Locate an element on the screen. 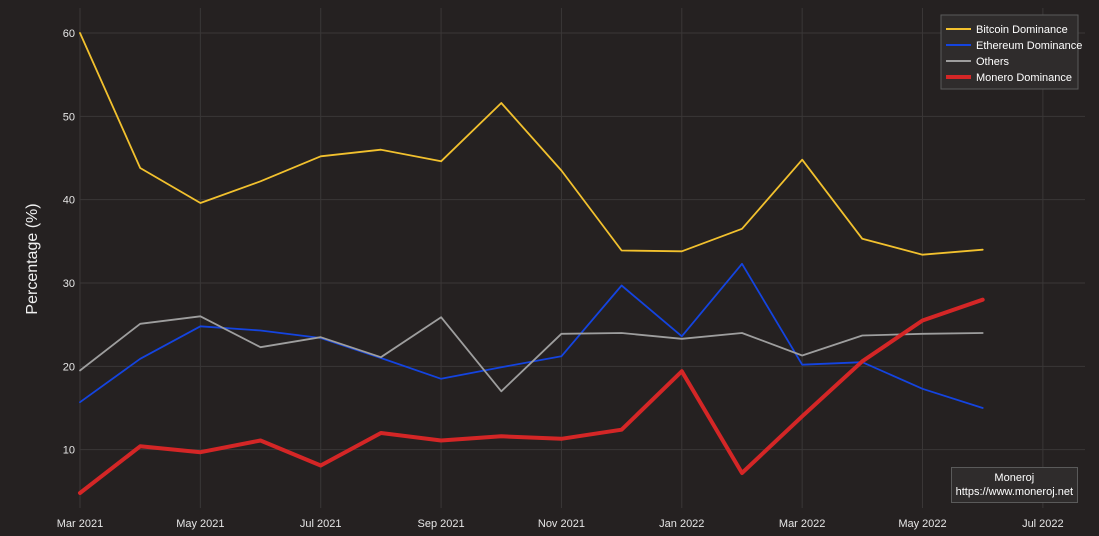 This screenshot has height=536, width=1099. series-line-others is located at coordinates (531, 354).